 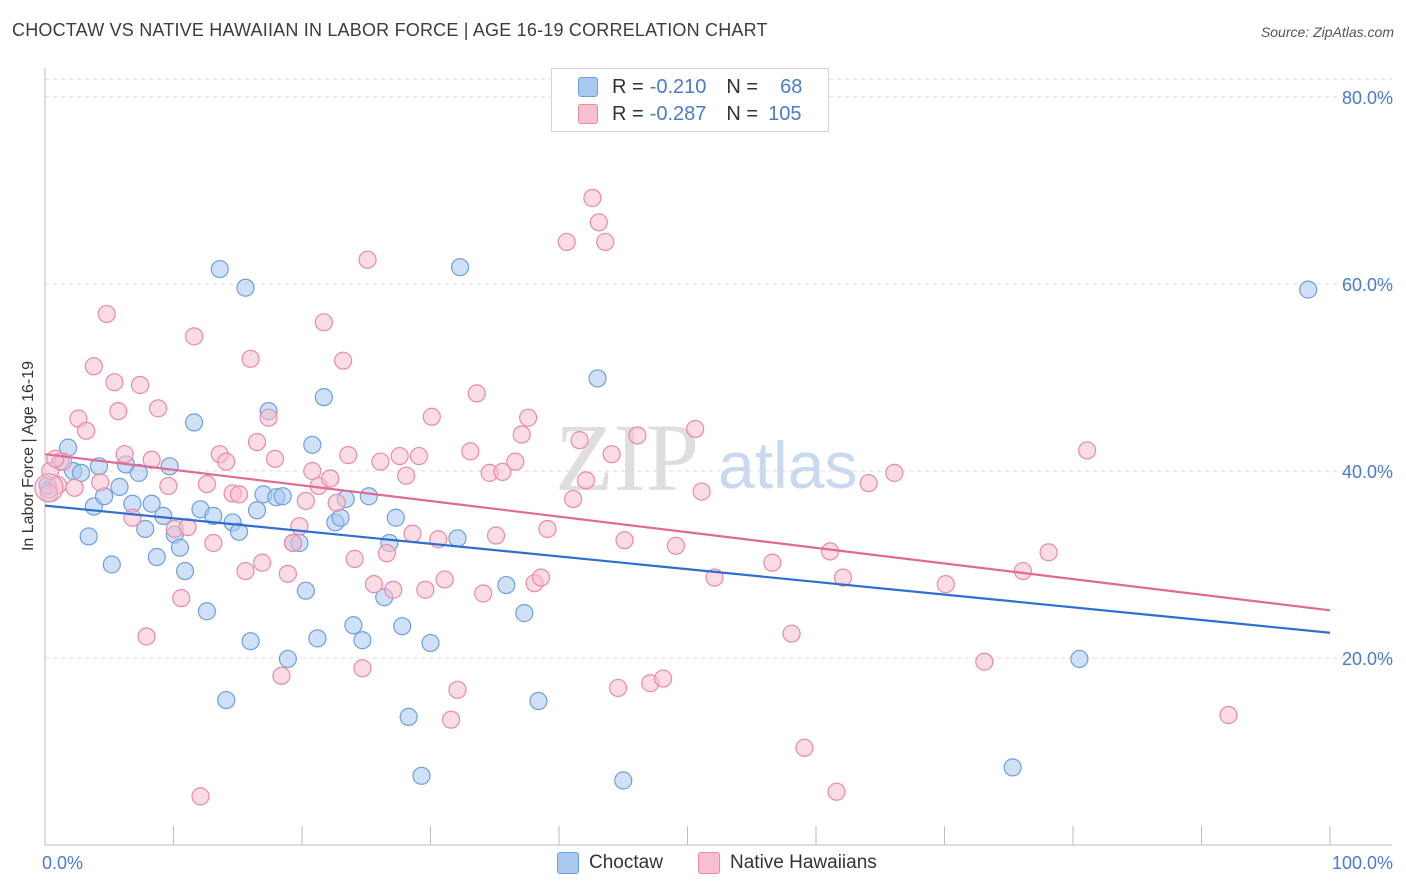 I want to click on y-tick-label: 20.0%, so click(x=1367, y=659).